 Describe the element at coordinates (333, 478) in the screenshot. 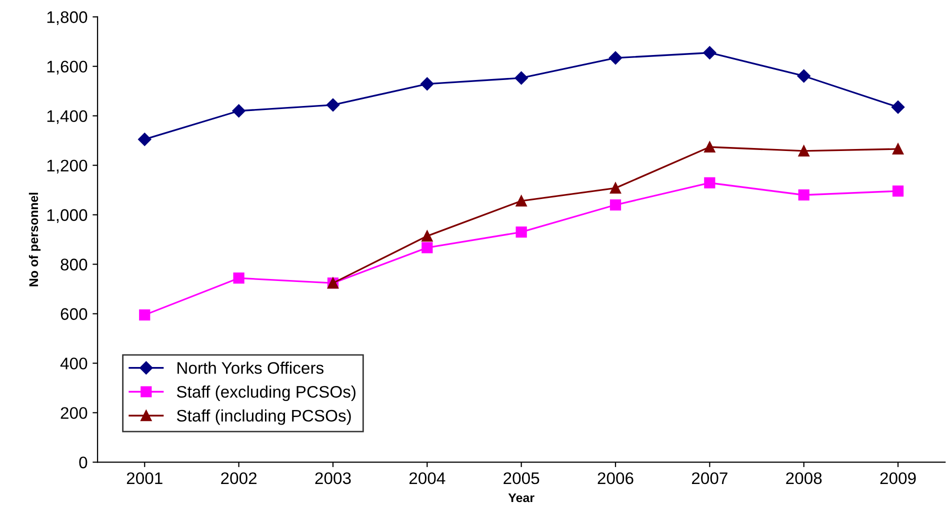

I see `x-tick-label: 2003` at that location.